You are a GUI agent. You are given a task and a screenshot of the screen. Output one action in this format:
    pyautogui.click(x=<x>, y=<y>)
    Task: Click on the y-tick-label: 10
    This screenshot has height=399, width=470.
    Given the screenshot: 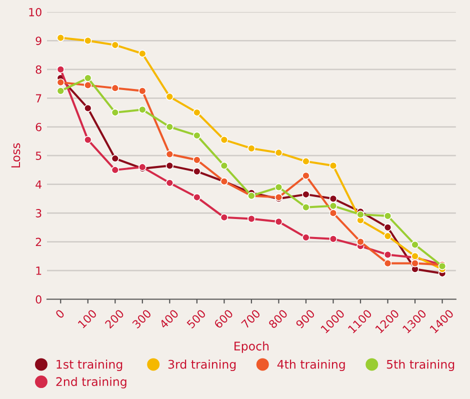 What is the action you would take?
    pyautogui.click(x=35, y=12)
    